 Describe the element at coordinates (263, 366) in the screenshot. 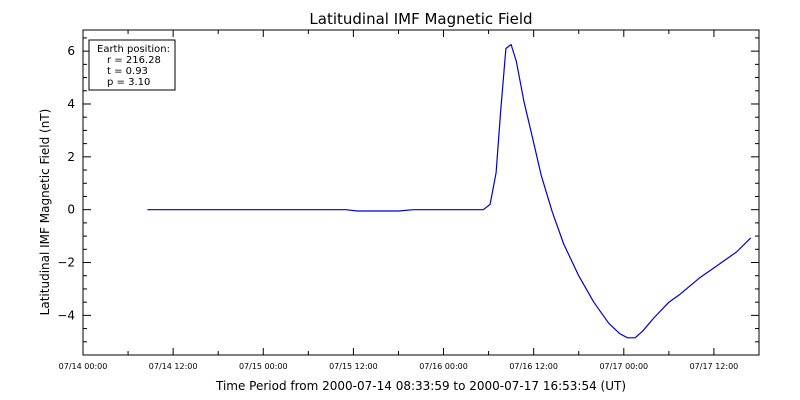

I see `x-tick-label: 07/15 00:00` at that location.